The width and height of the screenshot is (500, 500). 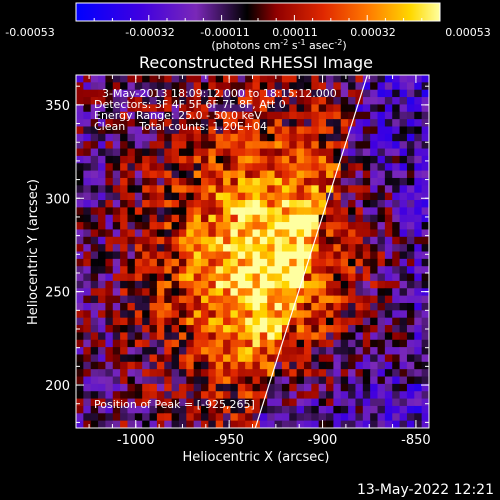 I want to click on colorbar-tick-label: -0.00053, so click(x=29, y=32).